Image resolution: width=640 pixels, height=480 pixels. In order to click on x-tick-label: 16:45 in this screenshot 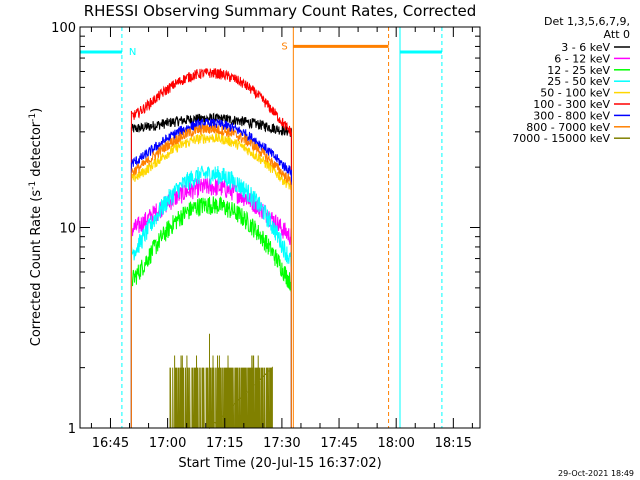, I will do `click(110, 443)`.